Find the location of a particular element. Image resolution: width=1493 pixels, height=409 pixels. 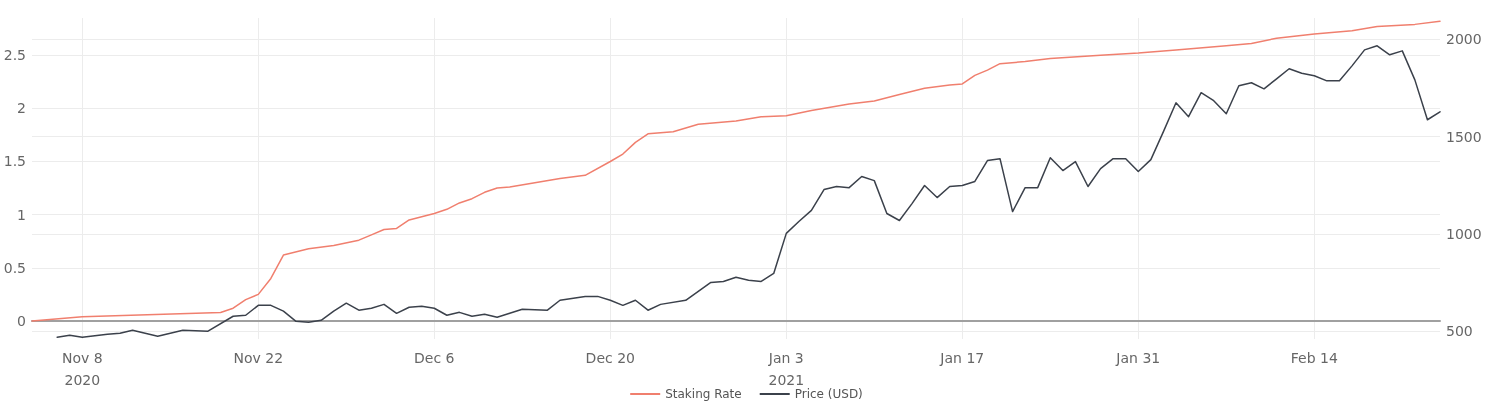

y2-tick-label: 1000 is located at coordinates (1464, 233).